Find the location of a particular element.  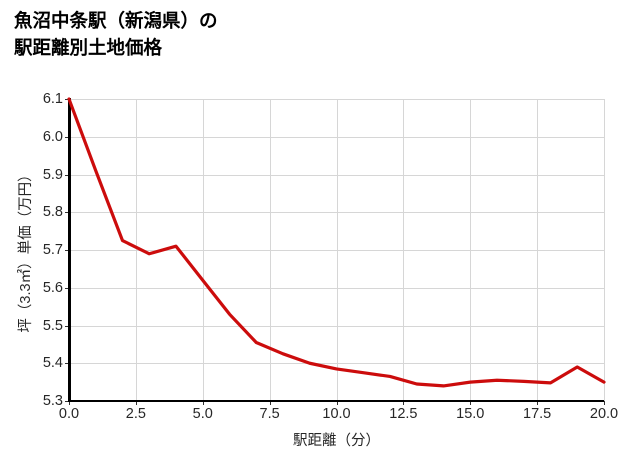

y-tick-label: 5.9 is located at coordinates (52, 174).